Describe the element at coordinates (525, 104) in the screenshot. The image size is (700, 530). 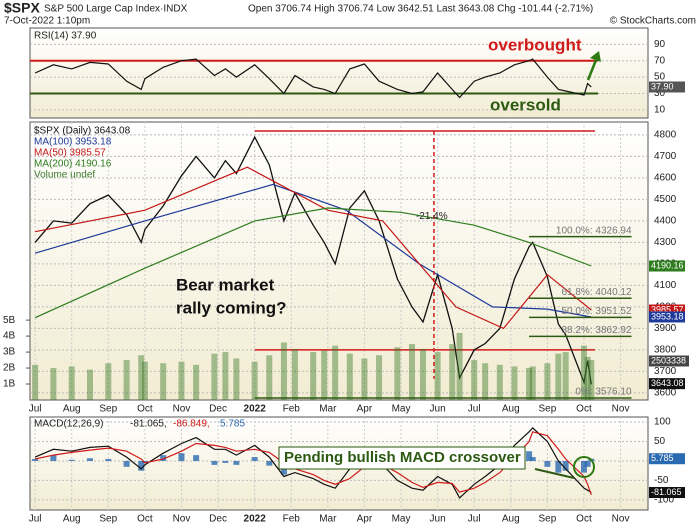
I see `annotation: oversold` at that location.